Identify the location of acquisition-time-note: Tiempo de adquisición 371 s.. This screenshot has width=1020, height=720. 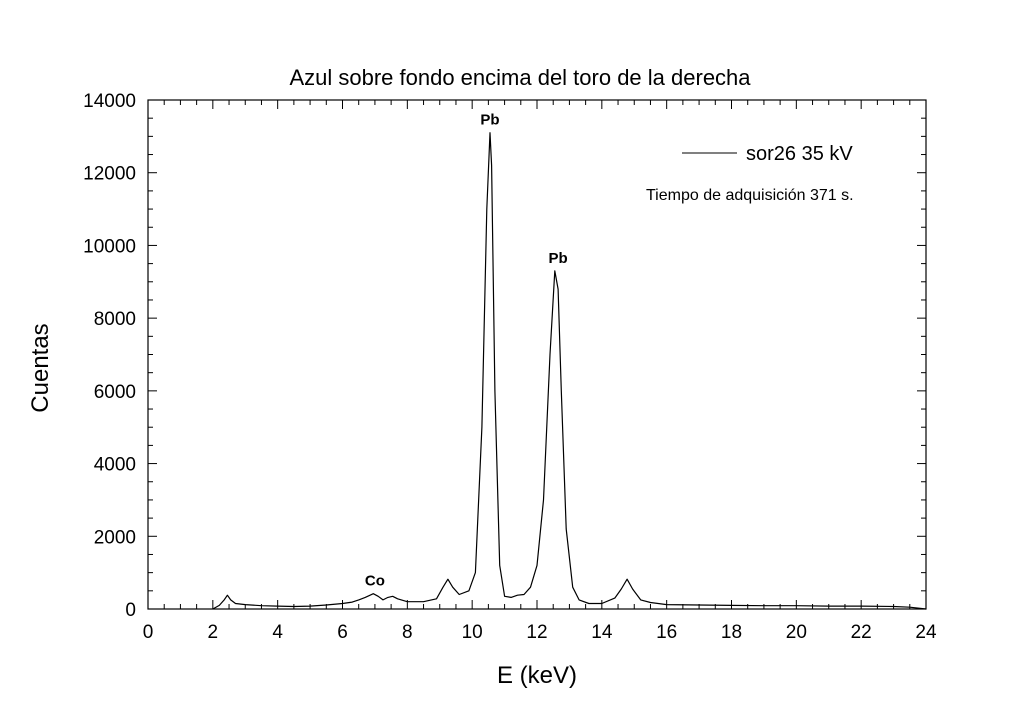
(750, 195).